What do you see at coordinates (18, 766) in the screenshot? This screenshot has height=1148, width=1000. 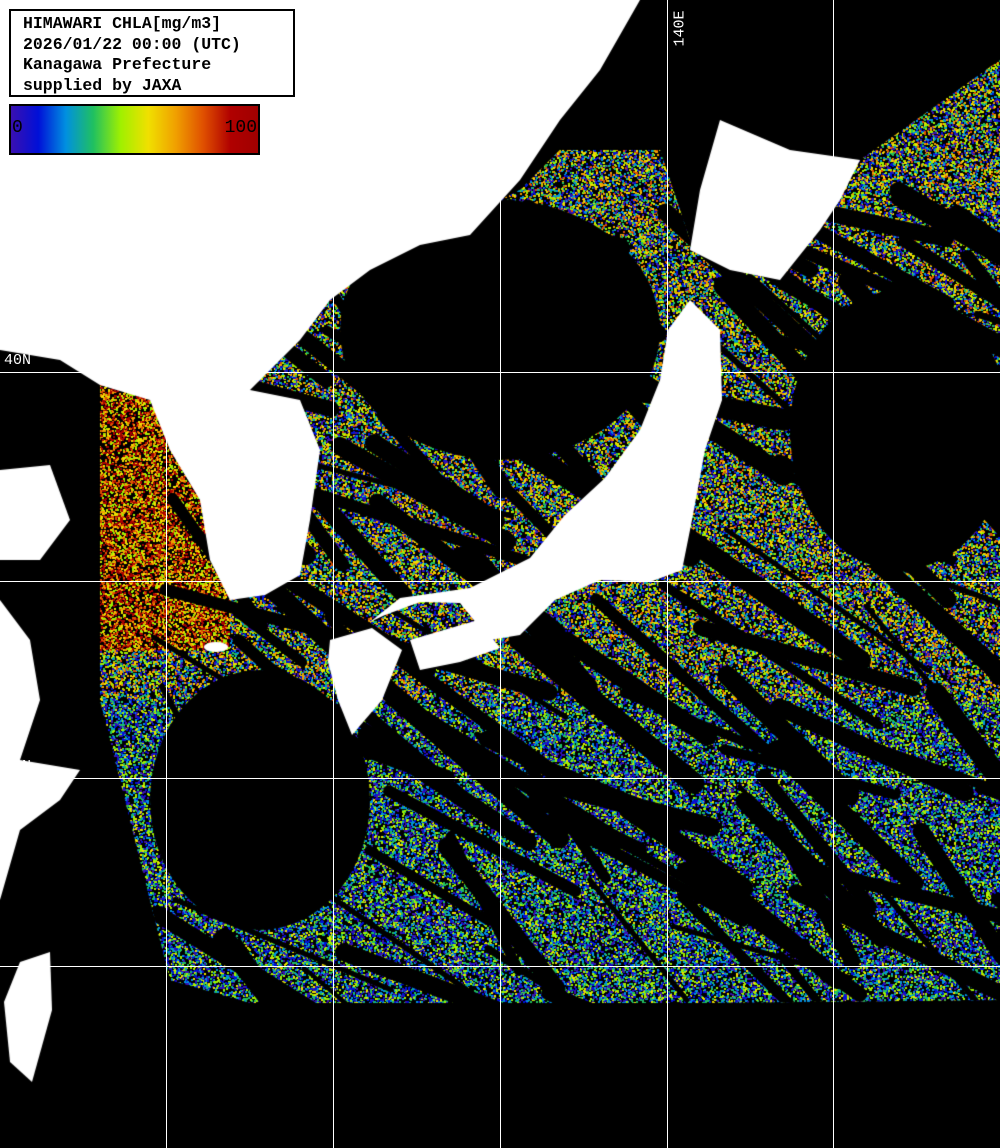 I see `lat-label-30n: 30N` at bounding box center [18, 766].